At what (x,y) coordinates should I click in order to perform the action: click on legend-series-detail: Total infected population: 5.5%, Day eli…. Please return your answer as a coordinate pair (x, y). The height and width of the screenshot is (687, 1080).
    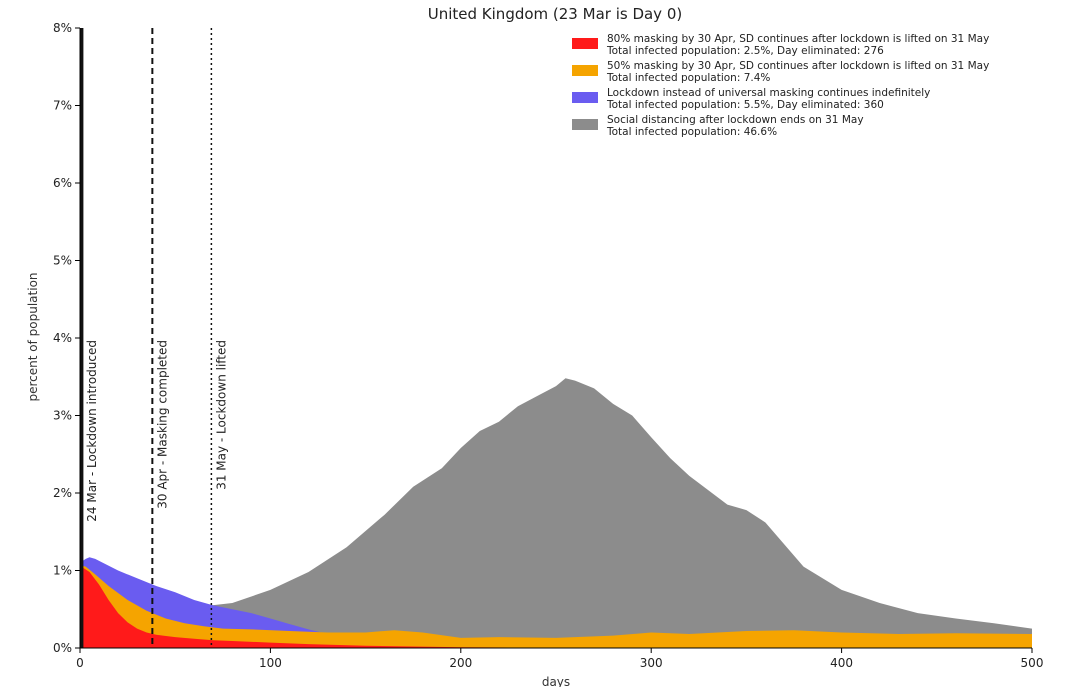
    Looking at the image, I should click on (745, 104).